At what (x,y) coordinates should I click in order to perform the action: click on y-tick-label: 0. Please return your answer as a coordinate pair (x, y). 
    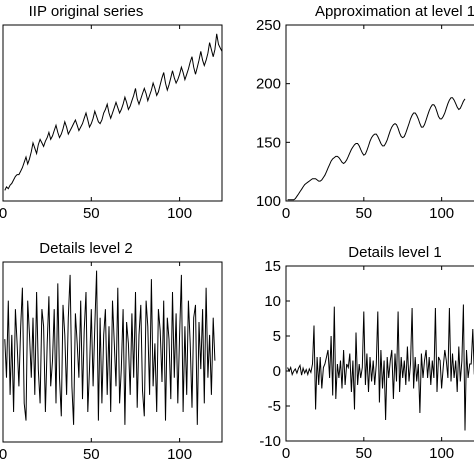
    Looking at the image, I should click on (277, 371).